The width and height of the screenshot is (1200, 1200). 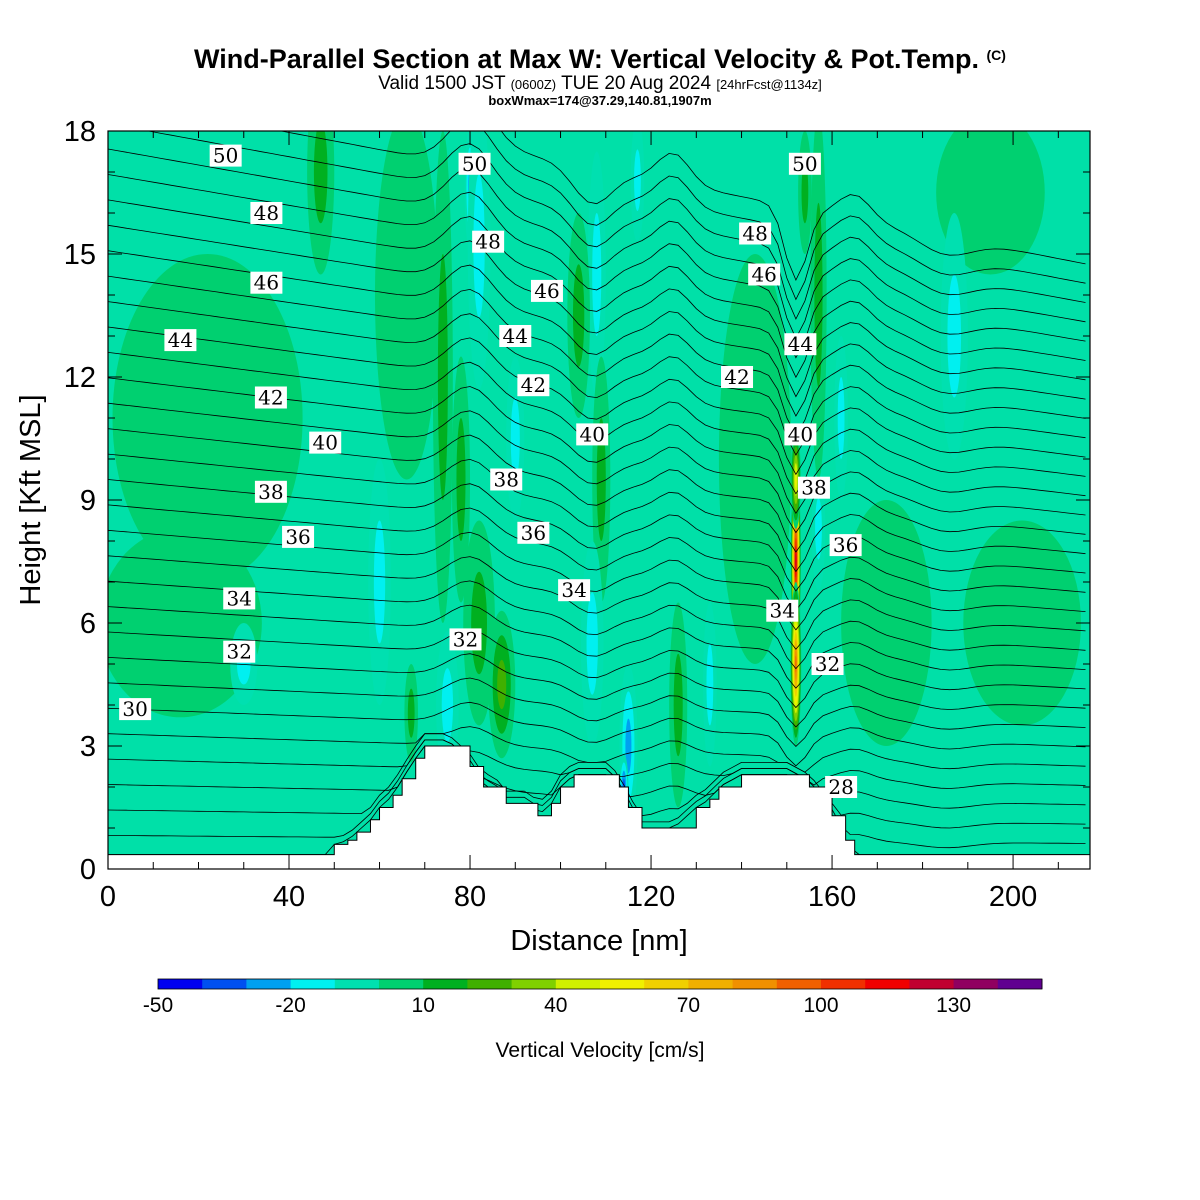 I want to click on x-tick-label-80: 80, so click(x=470, y=897).